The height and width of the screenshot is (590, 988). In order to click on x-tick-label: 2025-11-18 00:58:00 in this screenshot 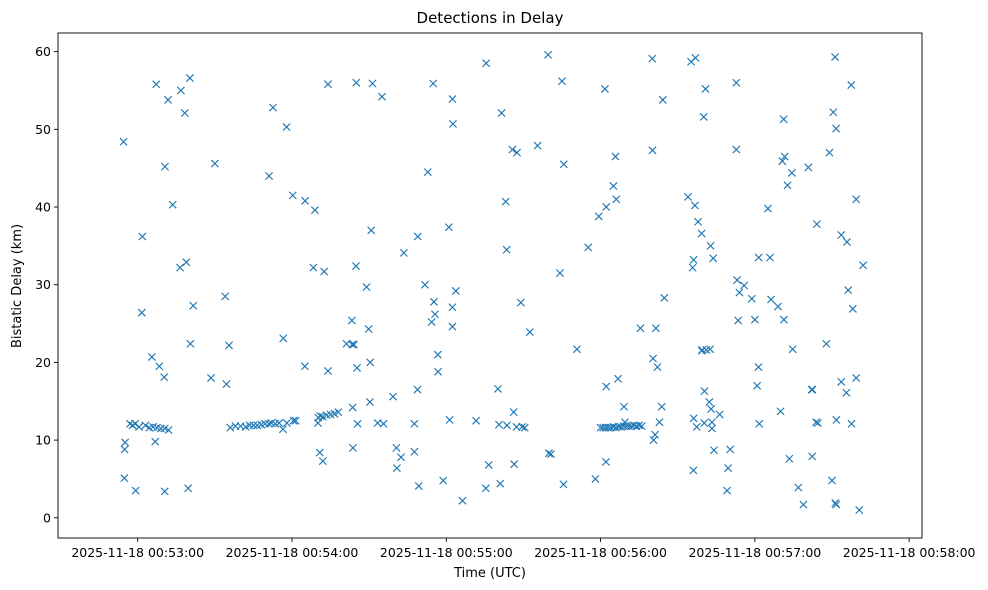, I will do `click(909, 552)`.